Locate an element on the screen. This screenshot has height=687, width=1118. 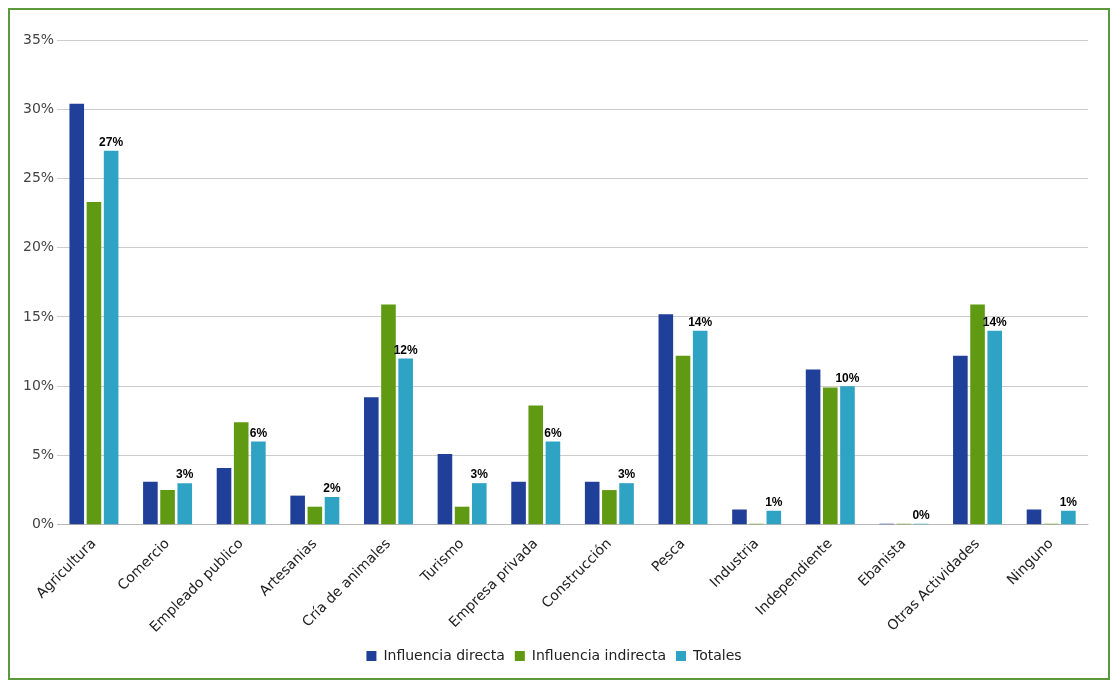
y-tick-label: 10% is located at coordinates (38, 384).